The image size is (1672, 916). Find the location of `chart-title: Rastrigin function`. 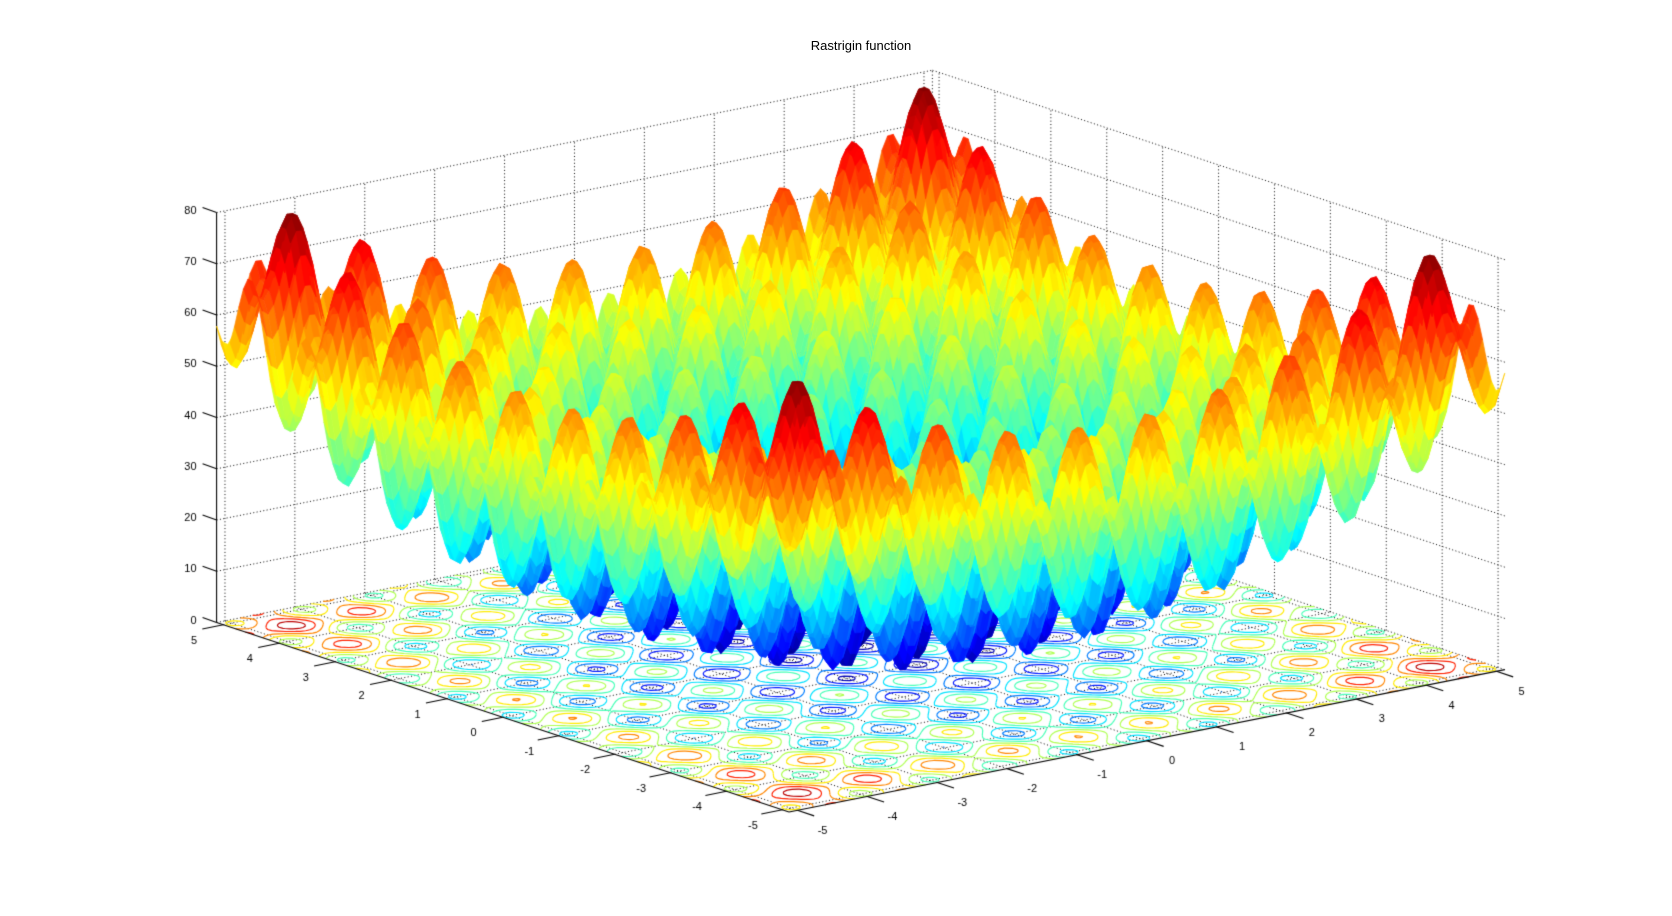

chart-title: Rastrigin function is located at coordinates (861, 45).